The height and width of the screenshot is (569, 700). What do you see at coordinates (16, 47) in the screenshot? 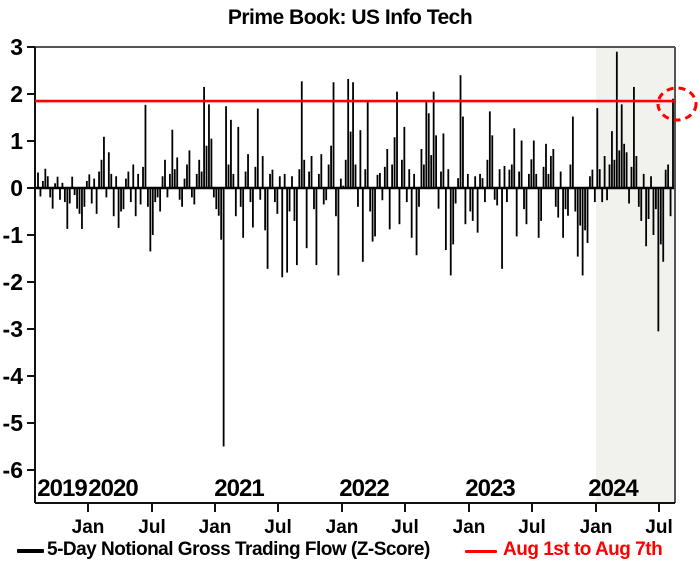
I see `y-tick-label: 3` at bounding box center [16, 47].